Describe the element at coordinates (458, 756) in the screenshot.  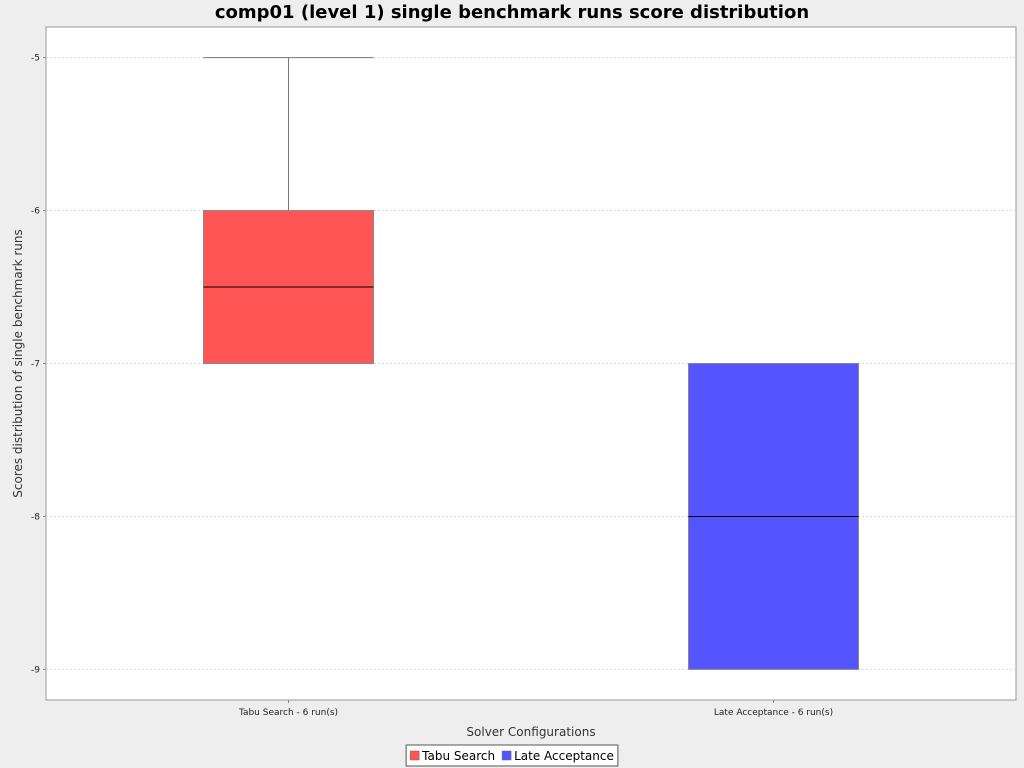
I see `legend-item-label: Tabu Search` at that location.